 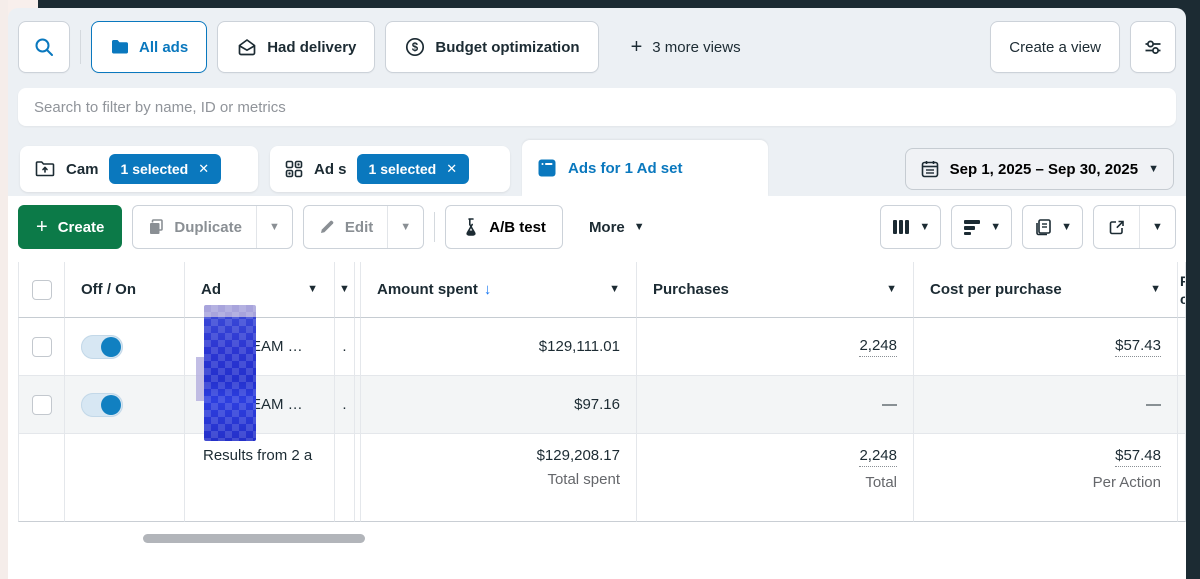 What do you see at coordinates (499, 347) in the screenshot?
I see `amount-spent-cell: $129,111.01` at bounding box center [499, 347].